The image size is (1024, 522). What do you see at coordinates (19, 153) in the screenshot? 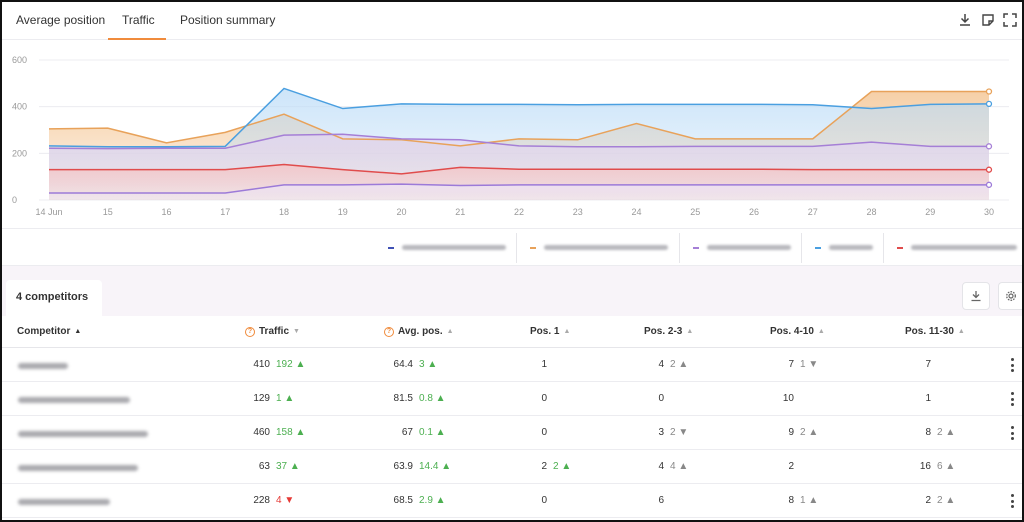
I see `y-tick-label: 200` at bounding box center [19, 153].